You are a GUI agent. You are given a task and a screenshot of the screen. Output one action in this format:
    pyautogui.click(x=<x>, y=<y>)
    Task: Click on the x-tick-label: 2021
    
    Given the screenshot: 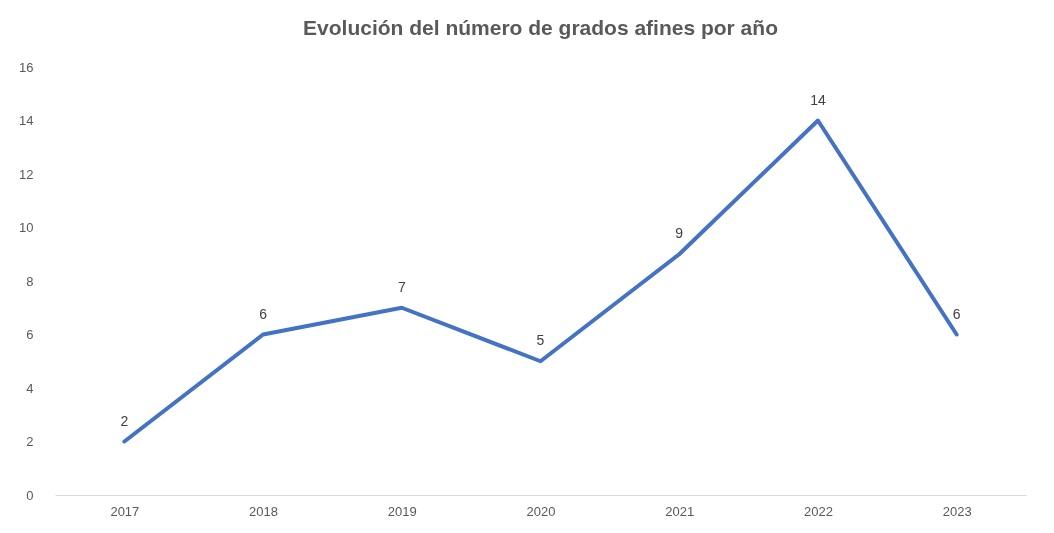 What is the action you would take?
    pyautogui.click(x=680, y=511)
    